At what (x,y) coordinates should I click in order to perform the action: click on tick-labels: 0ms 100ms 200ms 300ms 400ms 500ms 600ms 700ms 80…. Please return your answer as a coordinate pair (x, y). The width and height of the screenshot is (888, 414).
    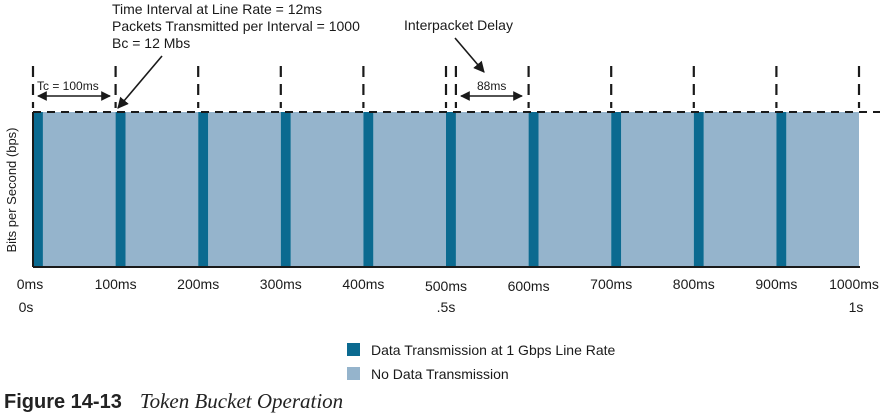
    Looking at the image, I should click on (448, 295).